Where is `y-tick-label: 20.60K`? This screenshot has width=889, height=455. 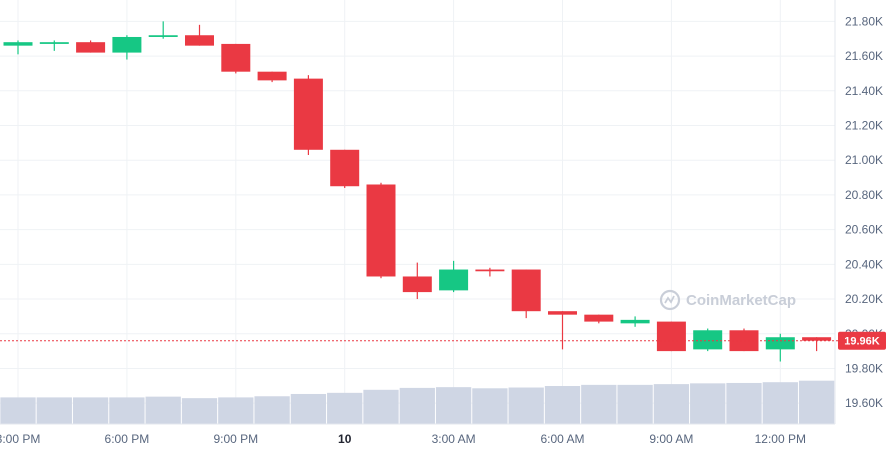 y-tick-label: 20.60K is located at coordinates (864, 230).